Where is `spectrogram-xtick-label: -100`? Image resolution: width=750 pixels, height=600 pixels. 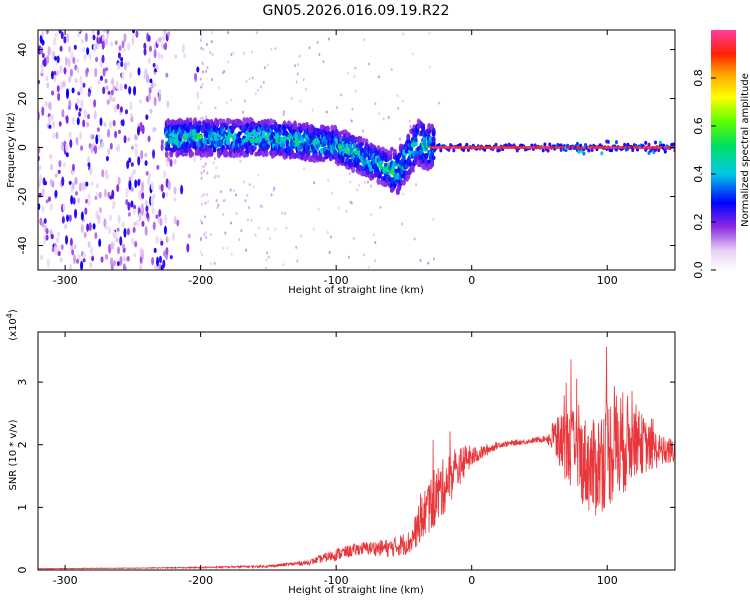
spectrogram-xtick-label: -100 is located at coordinates (336, 280).